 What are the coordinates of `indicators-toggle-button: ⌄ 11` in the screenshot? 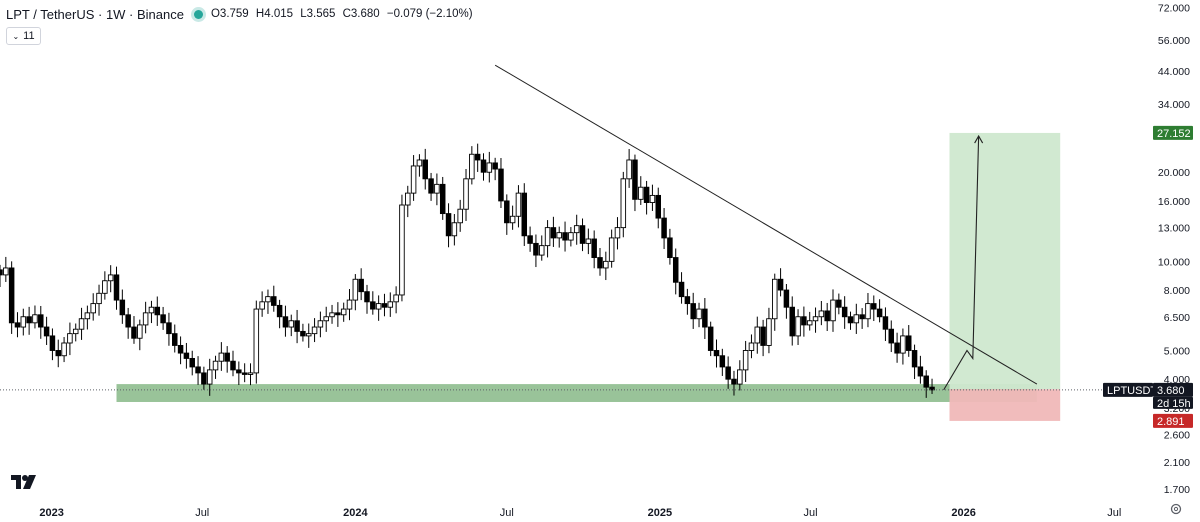 It's located at (23, 36).